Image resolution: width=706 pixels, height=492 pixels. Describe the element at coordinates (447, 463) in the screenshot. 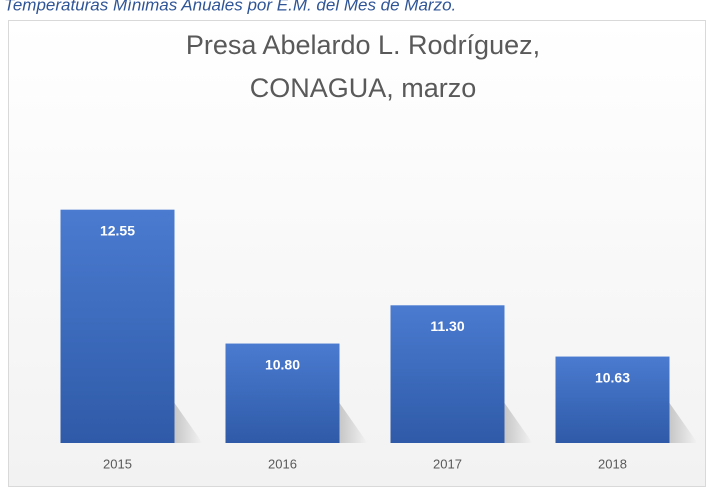

I see `x-tick-label: 2017` at that location.